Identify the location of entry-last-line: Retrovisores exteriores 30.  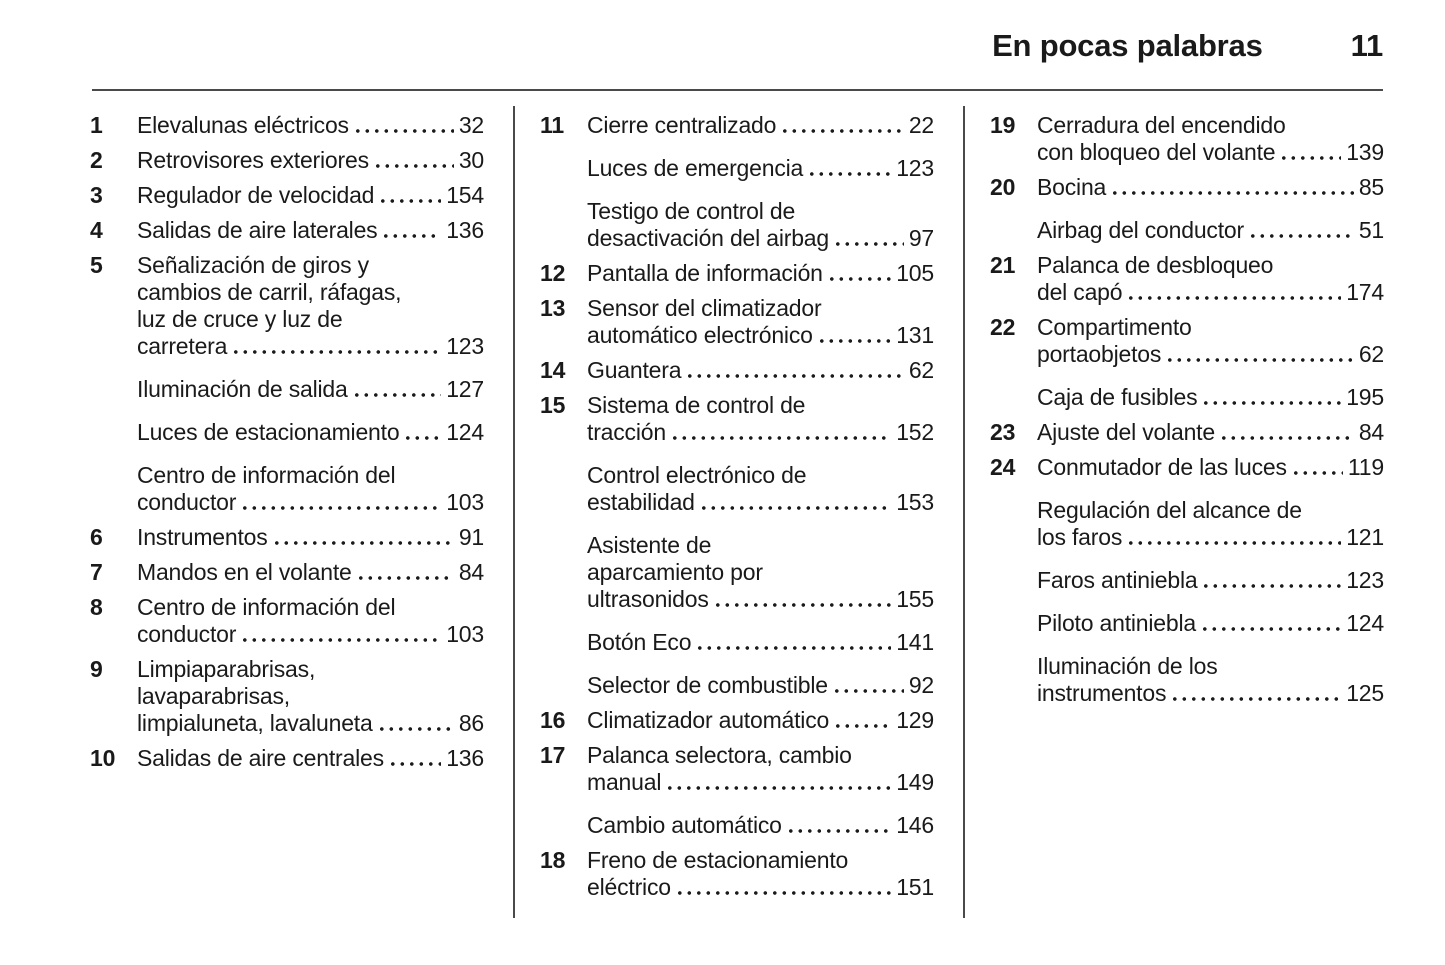
(310, 160).